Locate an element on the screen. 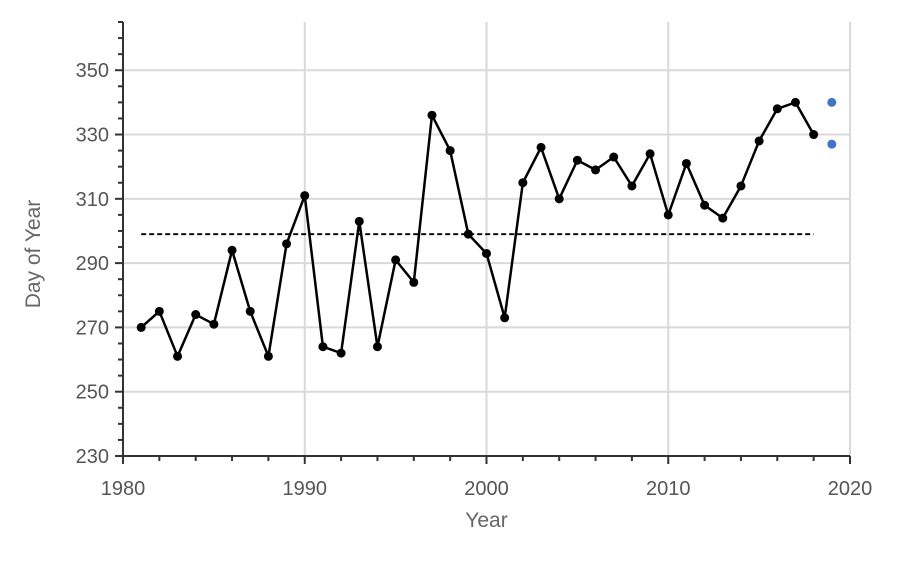  x-tick-label: 2020 is located at coordinates (850, 489).